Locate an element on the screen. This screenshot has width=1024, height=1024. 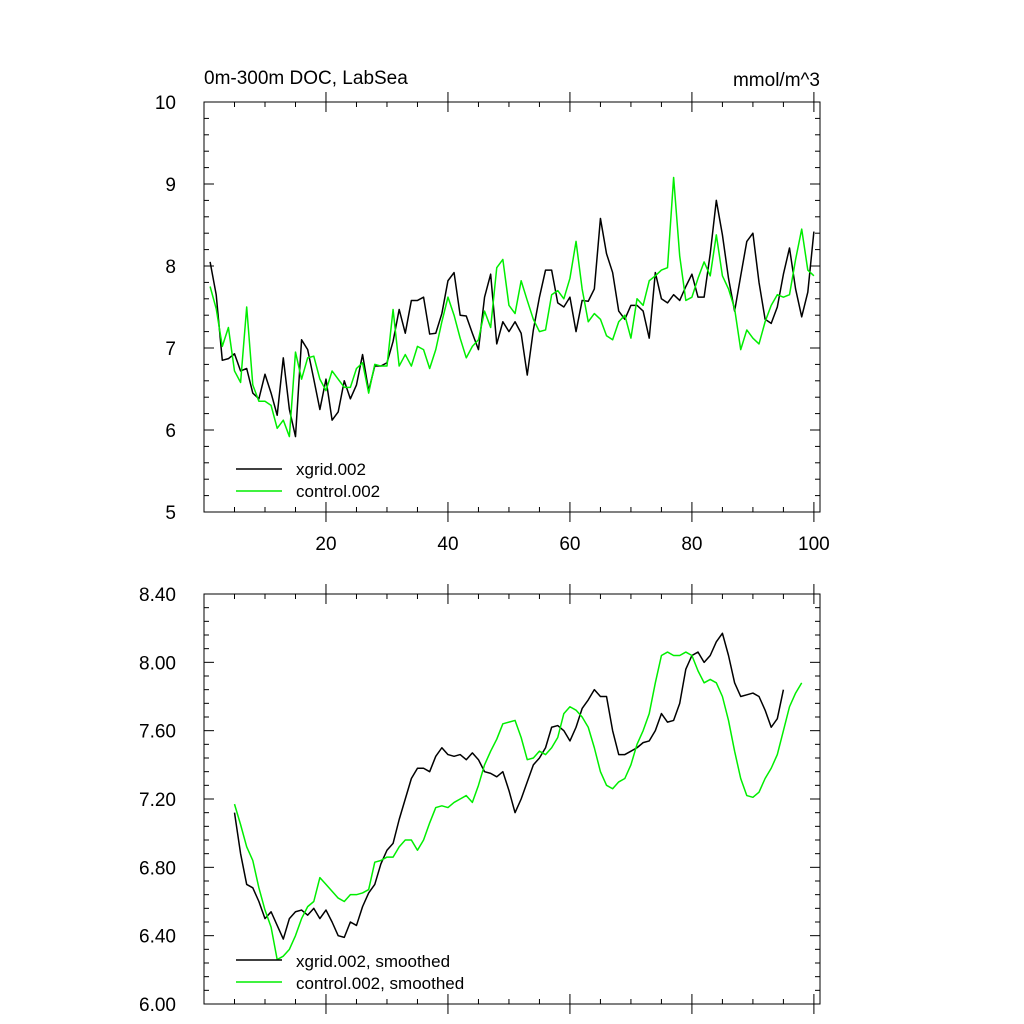
bottom-y-tick-label: 6.40 is located at coordinates (157, 937).